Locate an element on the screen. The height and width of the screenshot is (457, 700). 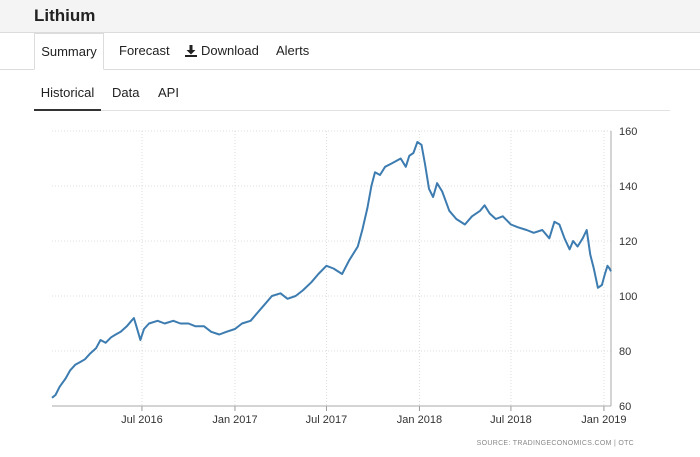
y-tick-label: 140 is located at coordinates (628, 187).